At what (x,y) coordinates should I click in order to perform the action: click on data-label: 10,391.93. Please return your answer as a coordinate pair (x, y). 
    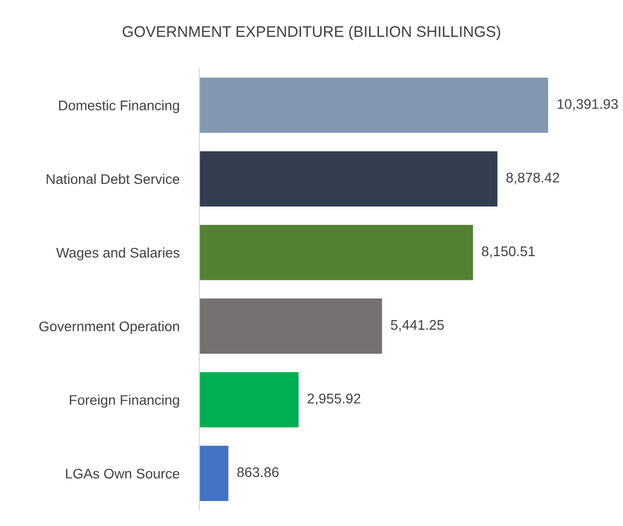
    Looking at the image, I should click on (588, 105).